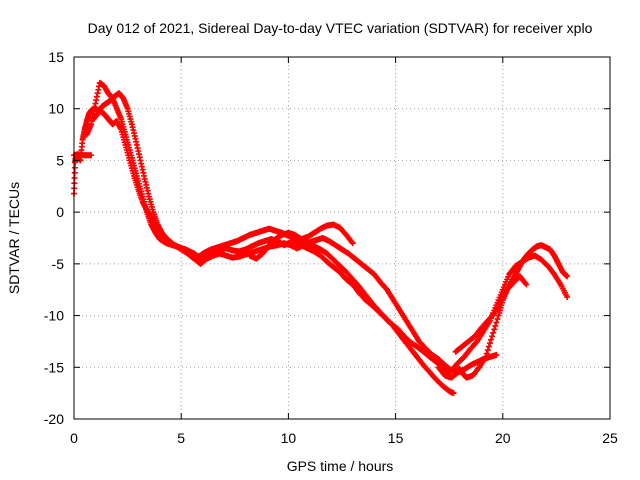 This screenshot has height=480, width=640. What do you see at coordinates (610, 438) in the screenshot?
I see `x-tick-label: 25` at bounding box center [610, 438].